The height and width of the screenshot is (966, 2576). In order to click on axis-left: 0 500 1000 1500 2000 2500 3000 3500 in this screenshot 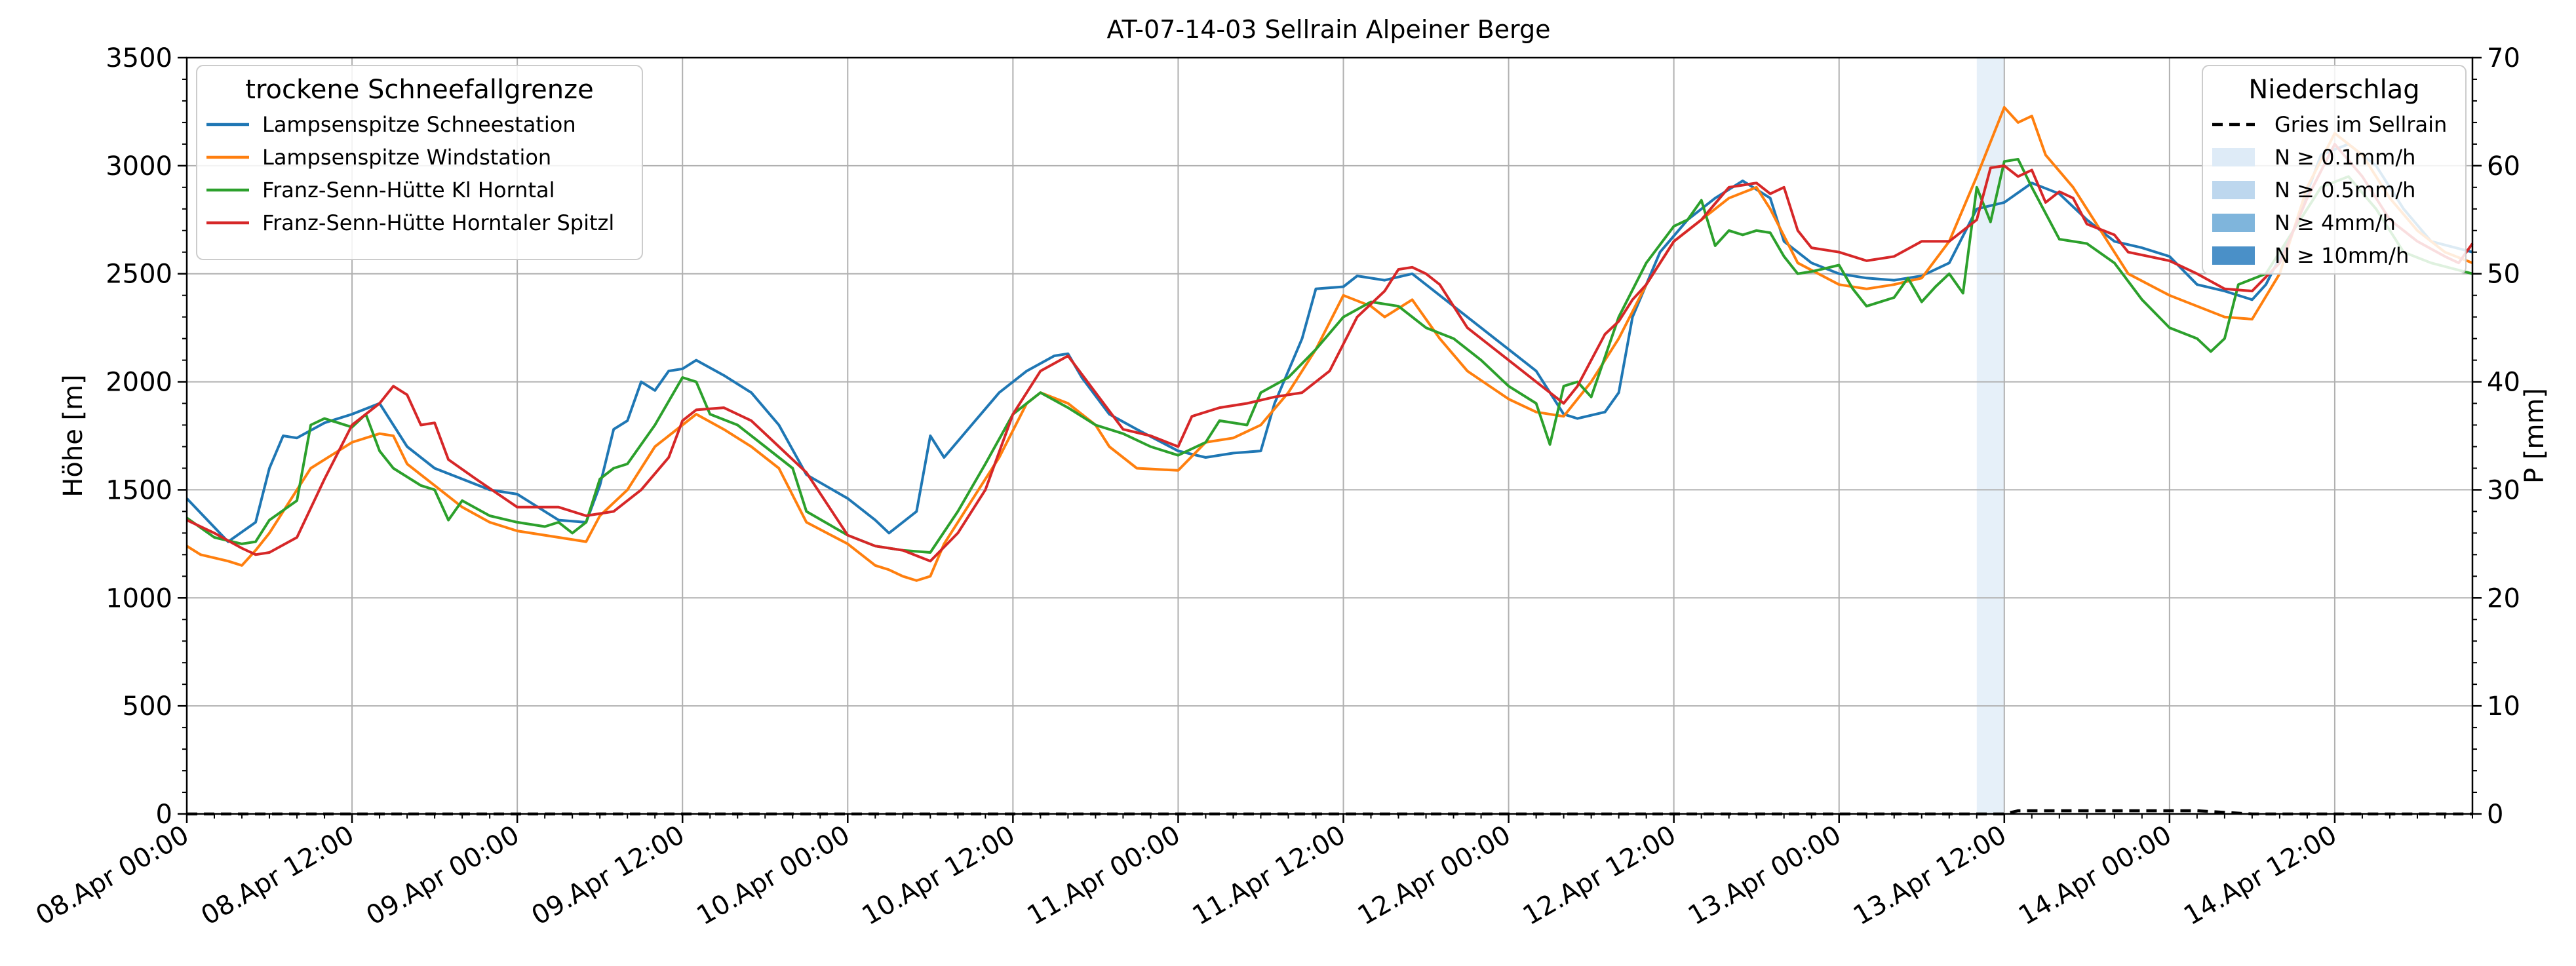, I will do `click(146, 437)`.